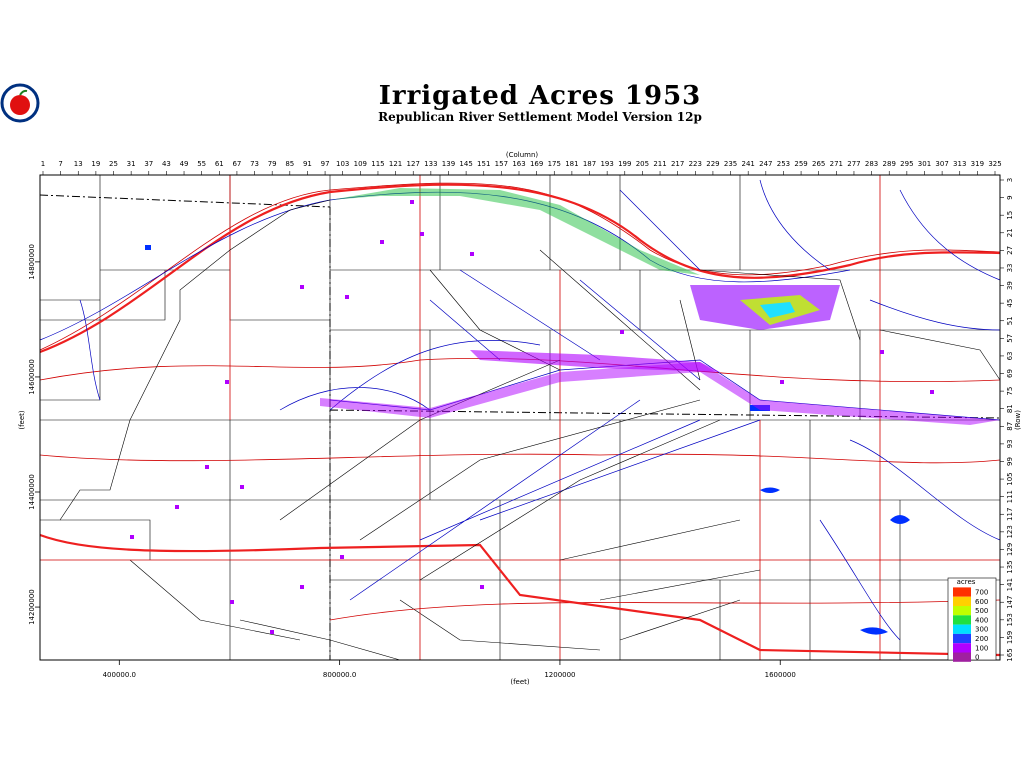 Image resolution: width=1024 pixels, height=768 pixels. What do you see at coordinates (1010, 426) in the screenshot?
I see `row-tick-label: 87` at bounding box center [1010, 426].